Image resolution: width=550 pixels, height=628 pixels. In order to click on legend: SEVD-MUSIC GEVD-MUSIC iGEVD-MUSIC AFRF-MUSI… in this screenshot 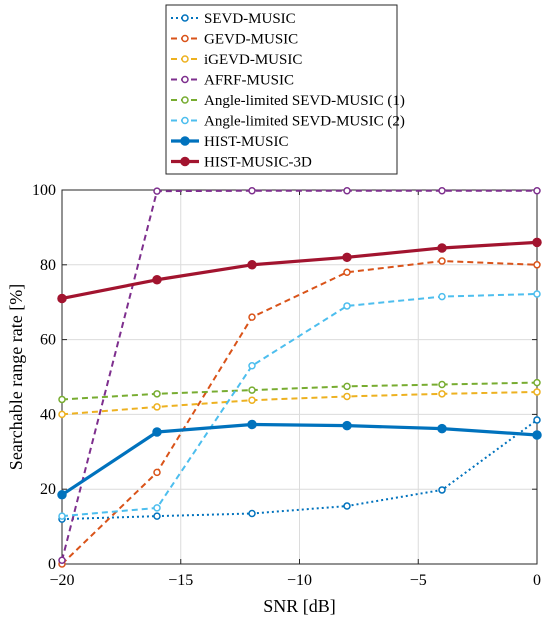, I will do `click(285, 89)`.